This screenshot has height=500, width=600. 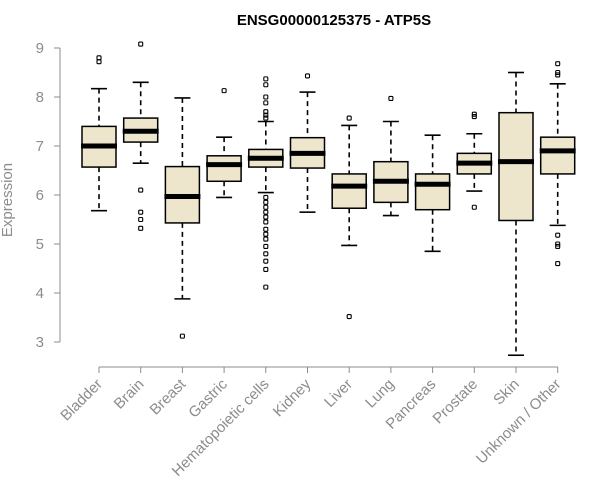 What do you see at coordinates (334, 20) in the screenshot?
I see `chart-title: ENSG00000125375 - ATP5S` at bounding box center [334, 20].